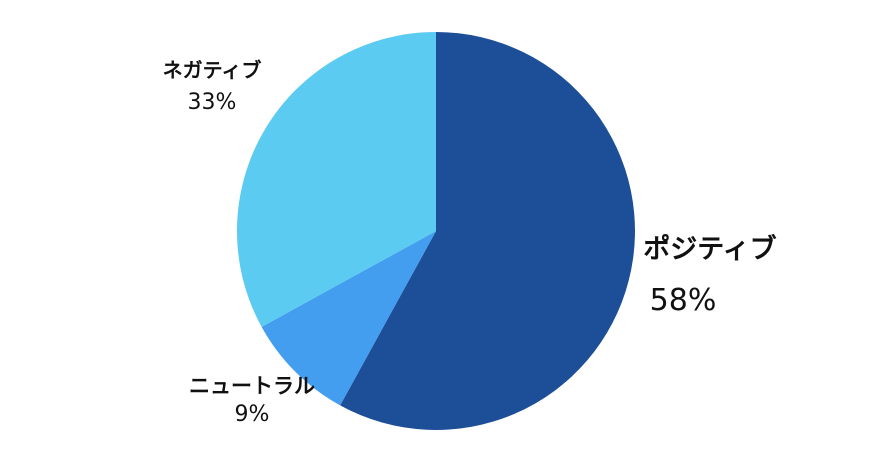 This screenshot has width=894, height=471. Describe the element at coordinates (212, 102) in the screenshot. I see `pie-slice-2-value-label: 33%` at that location.